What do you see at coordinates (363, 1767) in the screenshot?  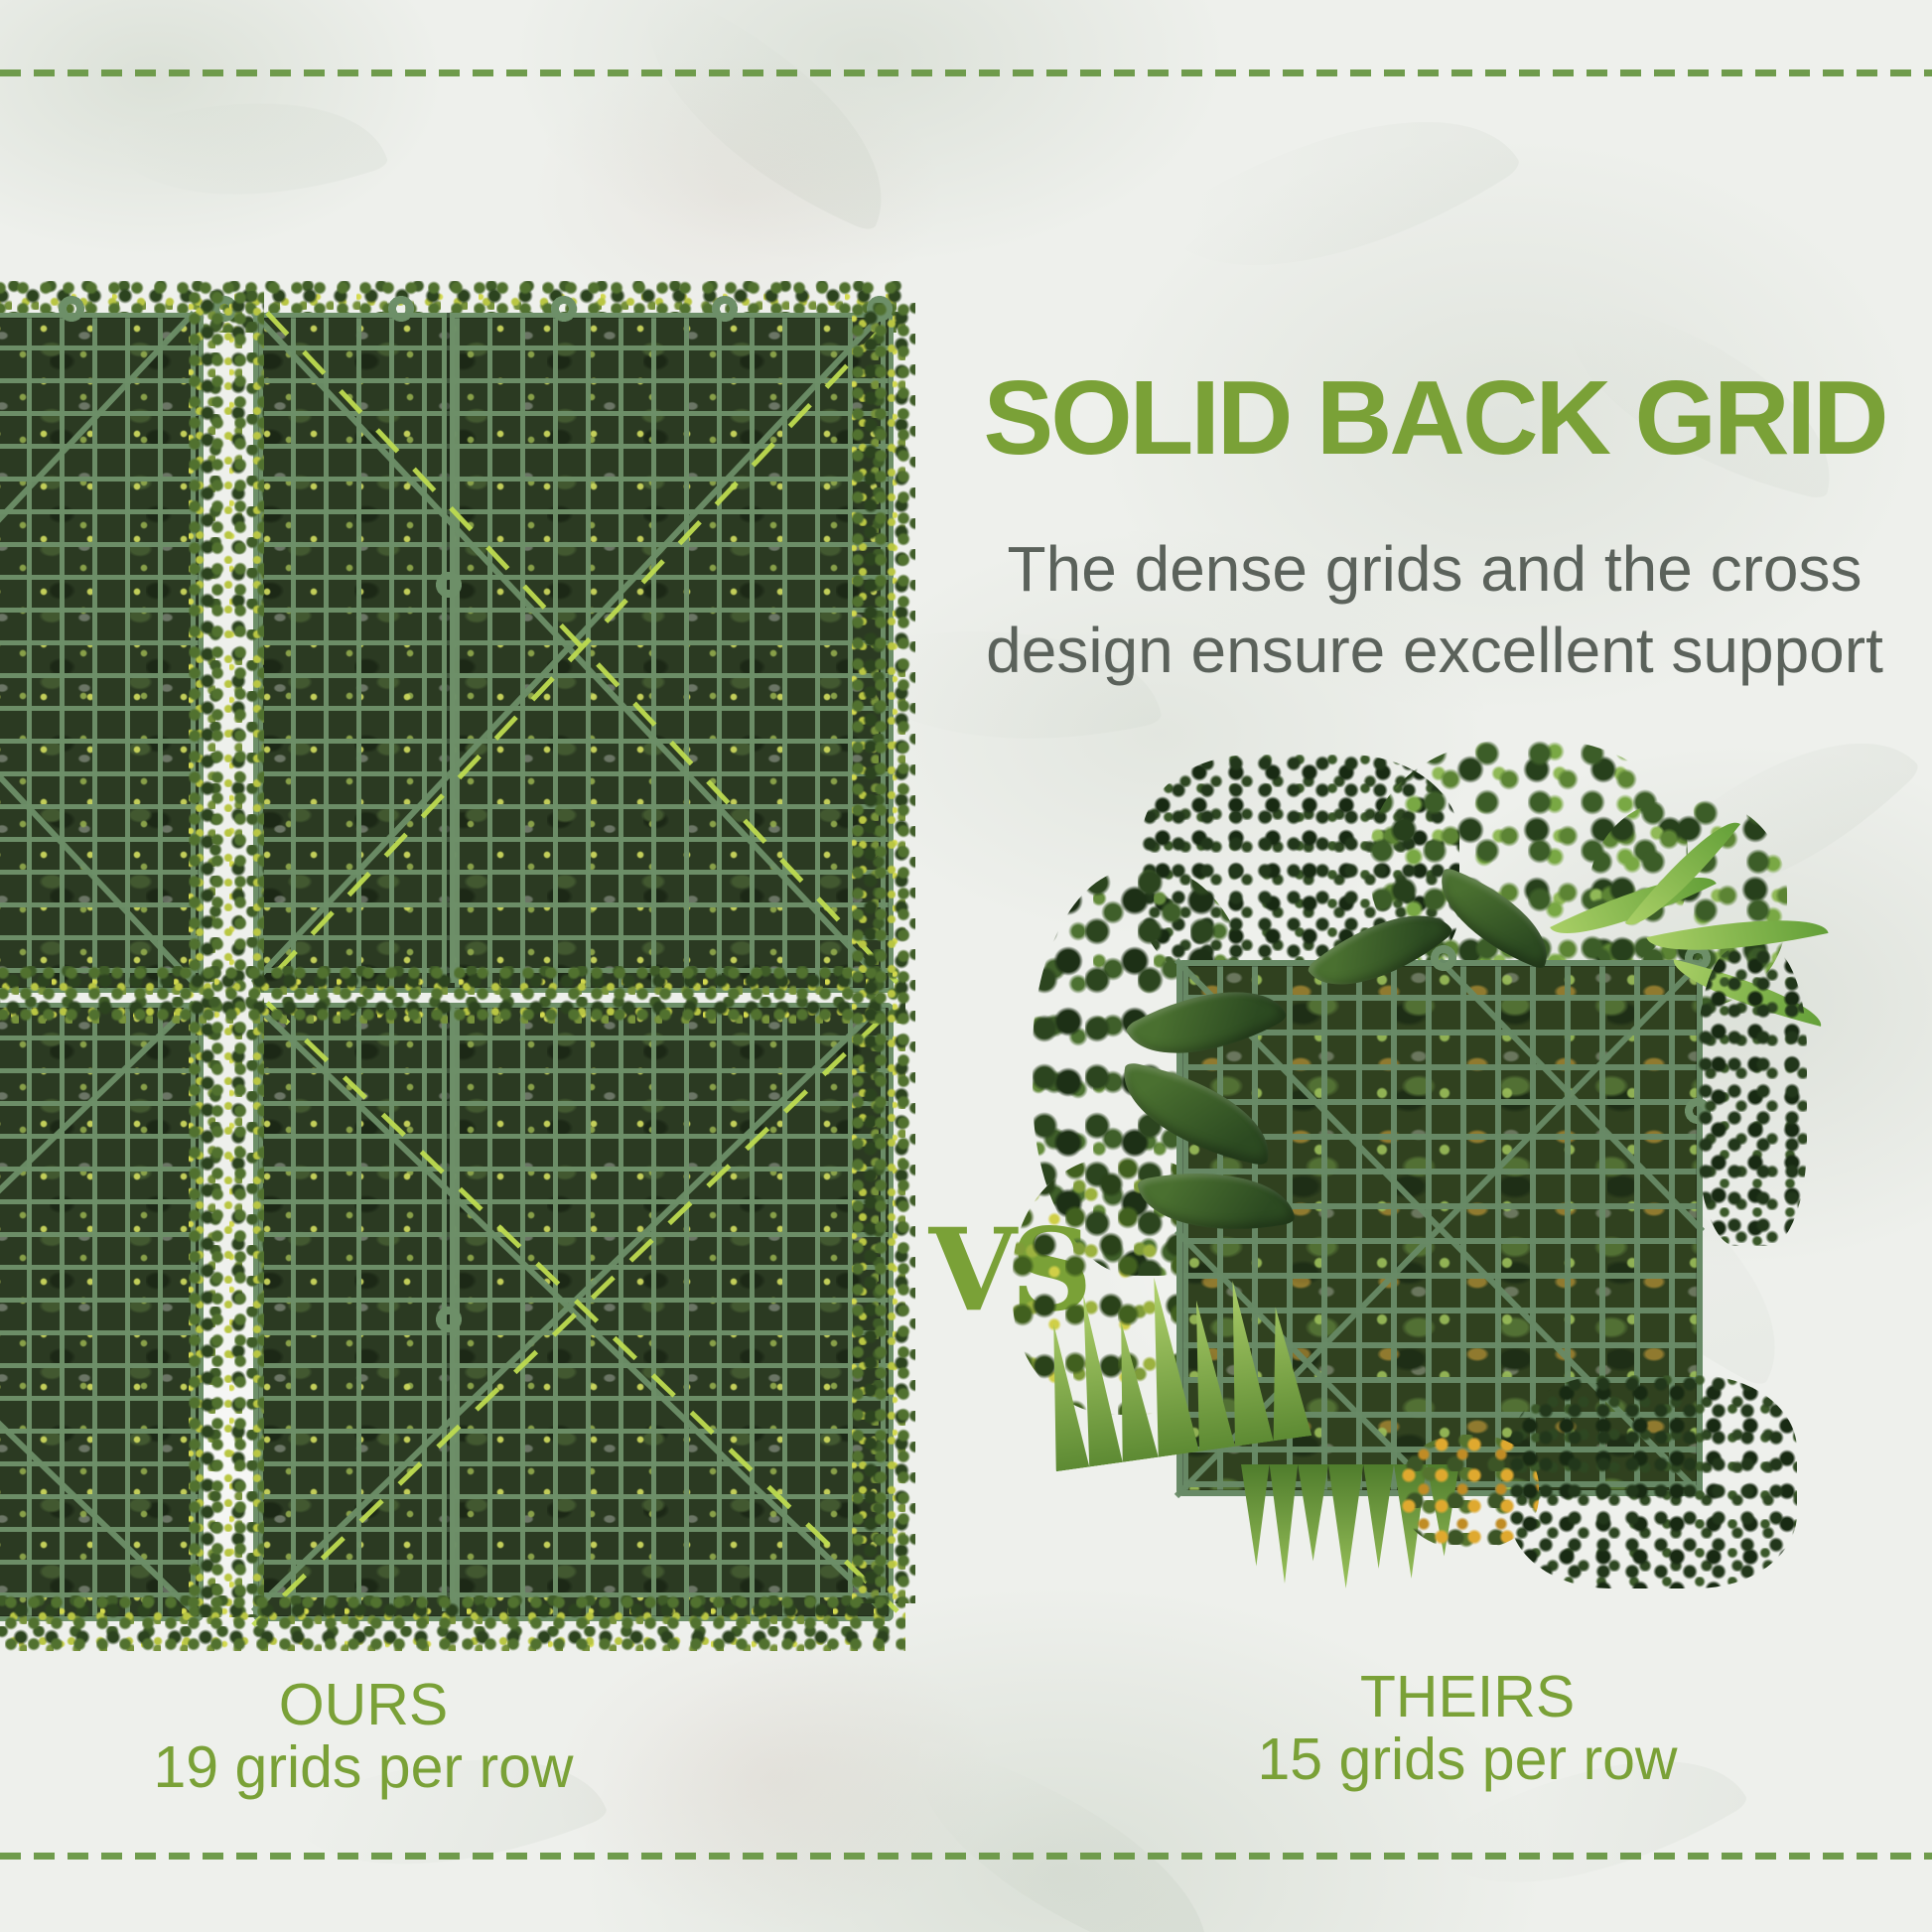 I see `label-ours-detail: 19 grids per row` at bounding box center [363, 1767].